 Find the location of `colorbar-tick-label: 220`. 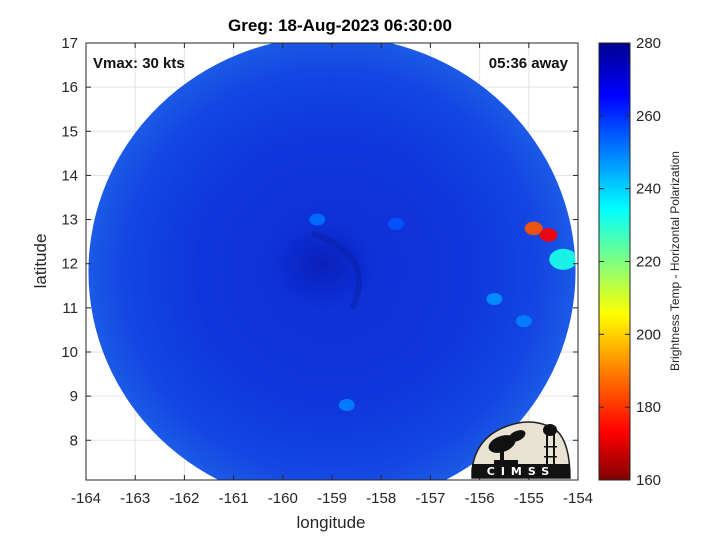

colorbar-tick-label: 220 is located at coordinates (648, 262).